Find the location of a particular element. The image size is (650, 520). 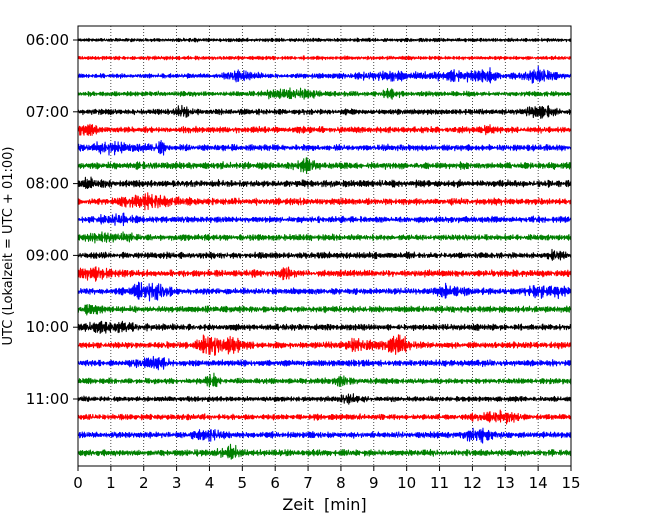

x-tick-label-10: 10 is located at coordinates (406, 483).